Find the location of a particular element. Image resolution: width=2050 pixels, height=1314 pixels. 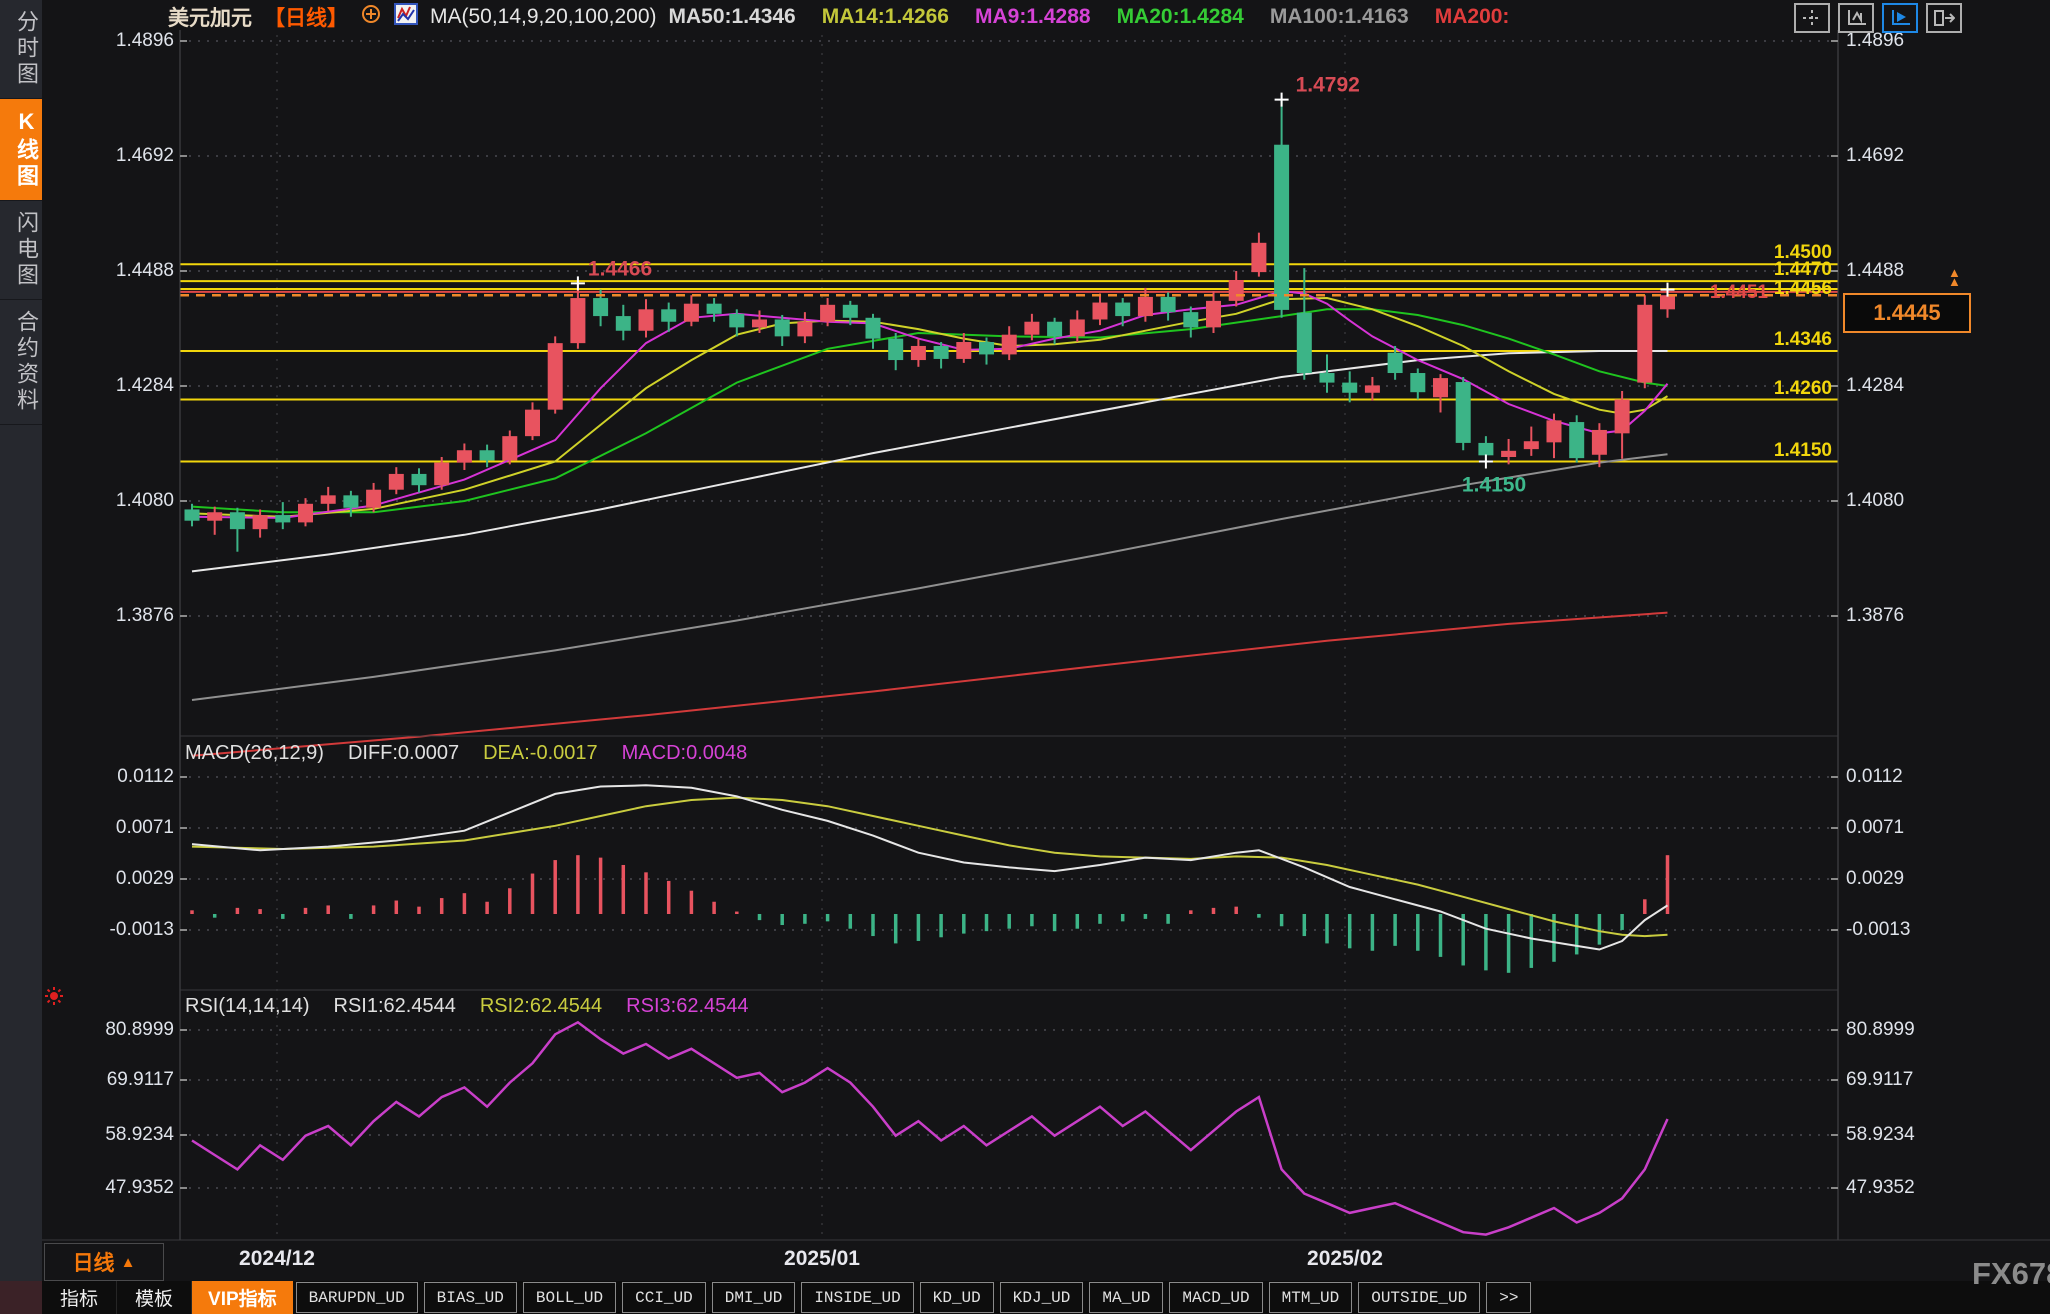

rsi-title: RSI(14,14,14) is located at coordinates (247, 1006).